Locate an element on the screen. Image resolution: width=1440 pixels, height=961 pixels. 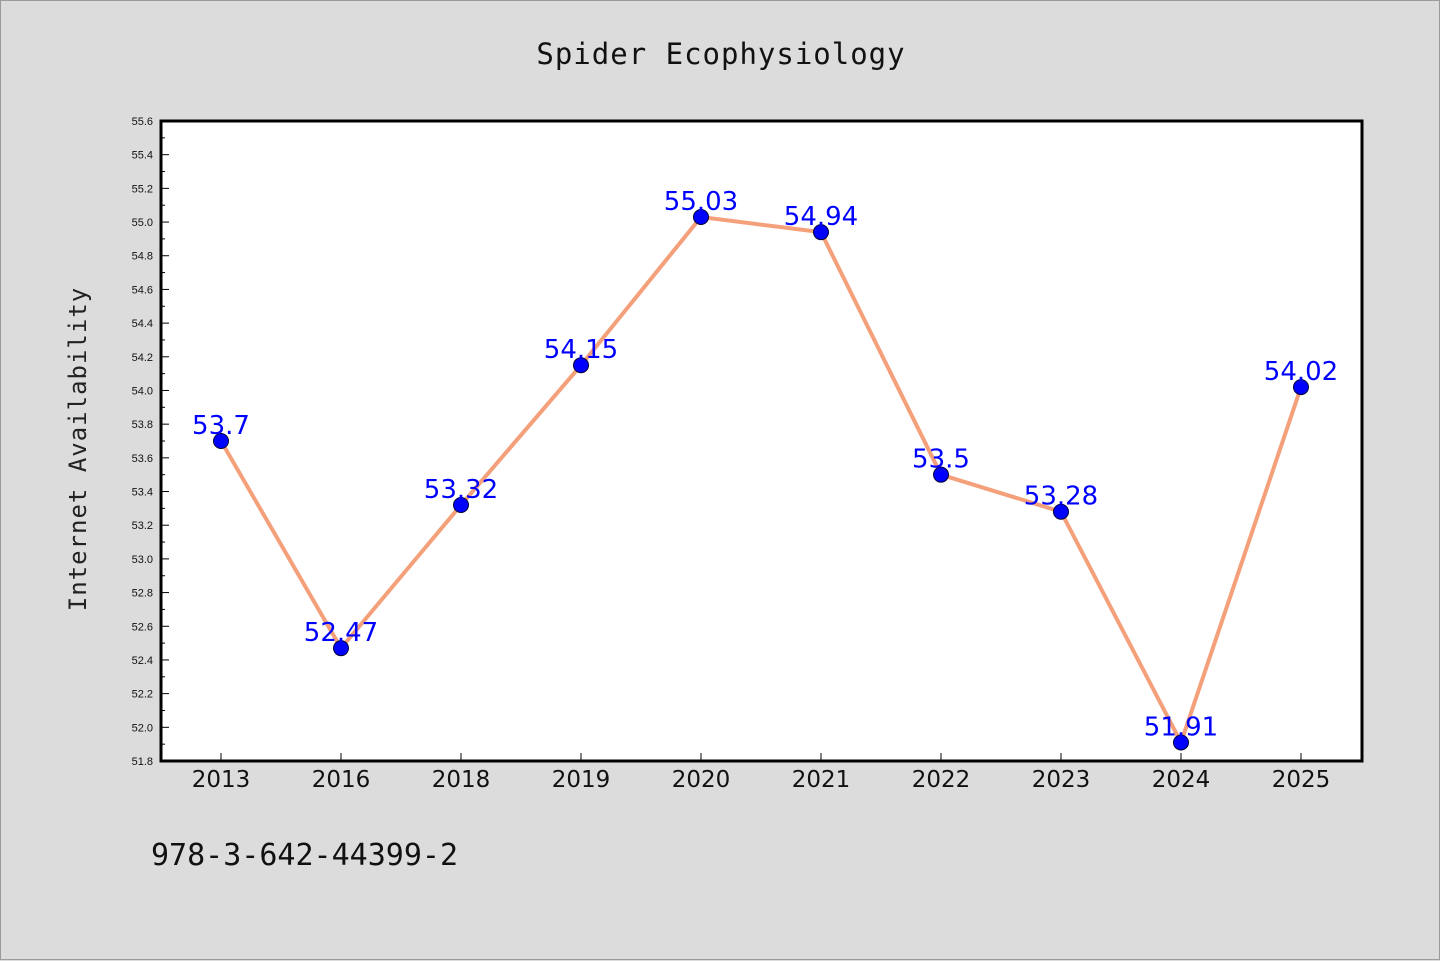
data-label: 54.02 is located at coordinates (1301, 372).